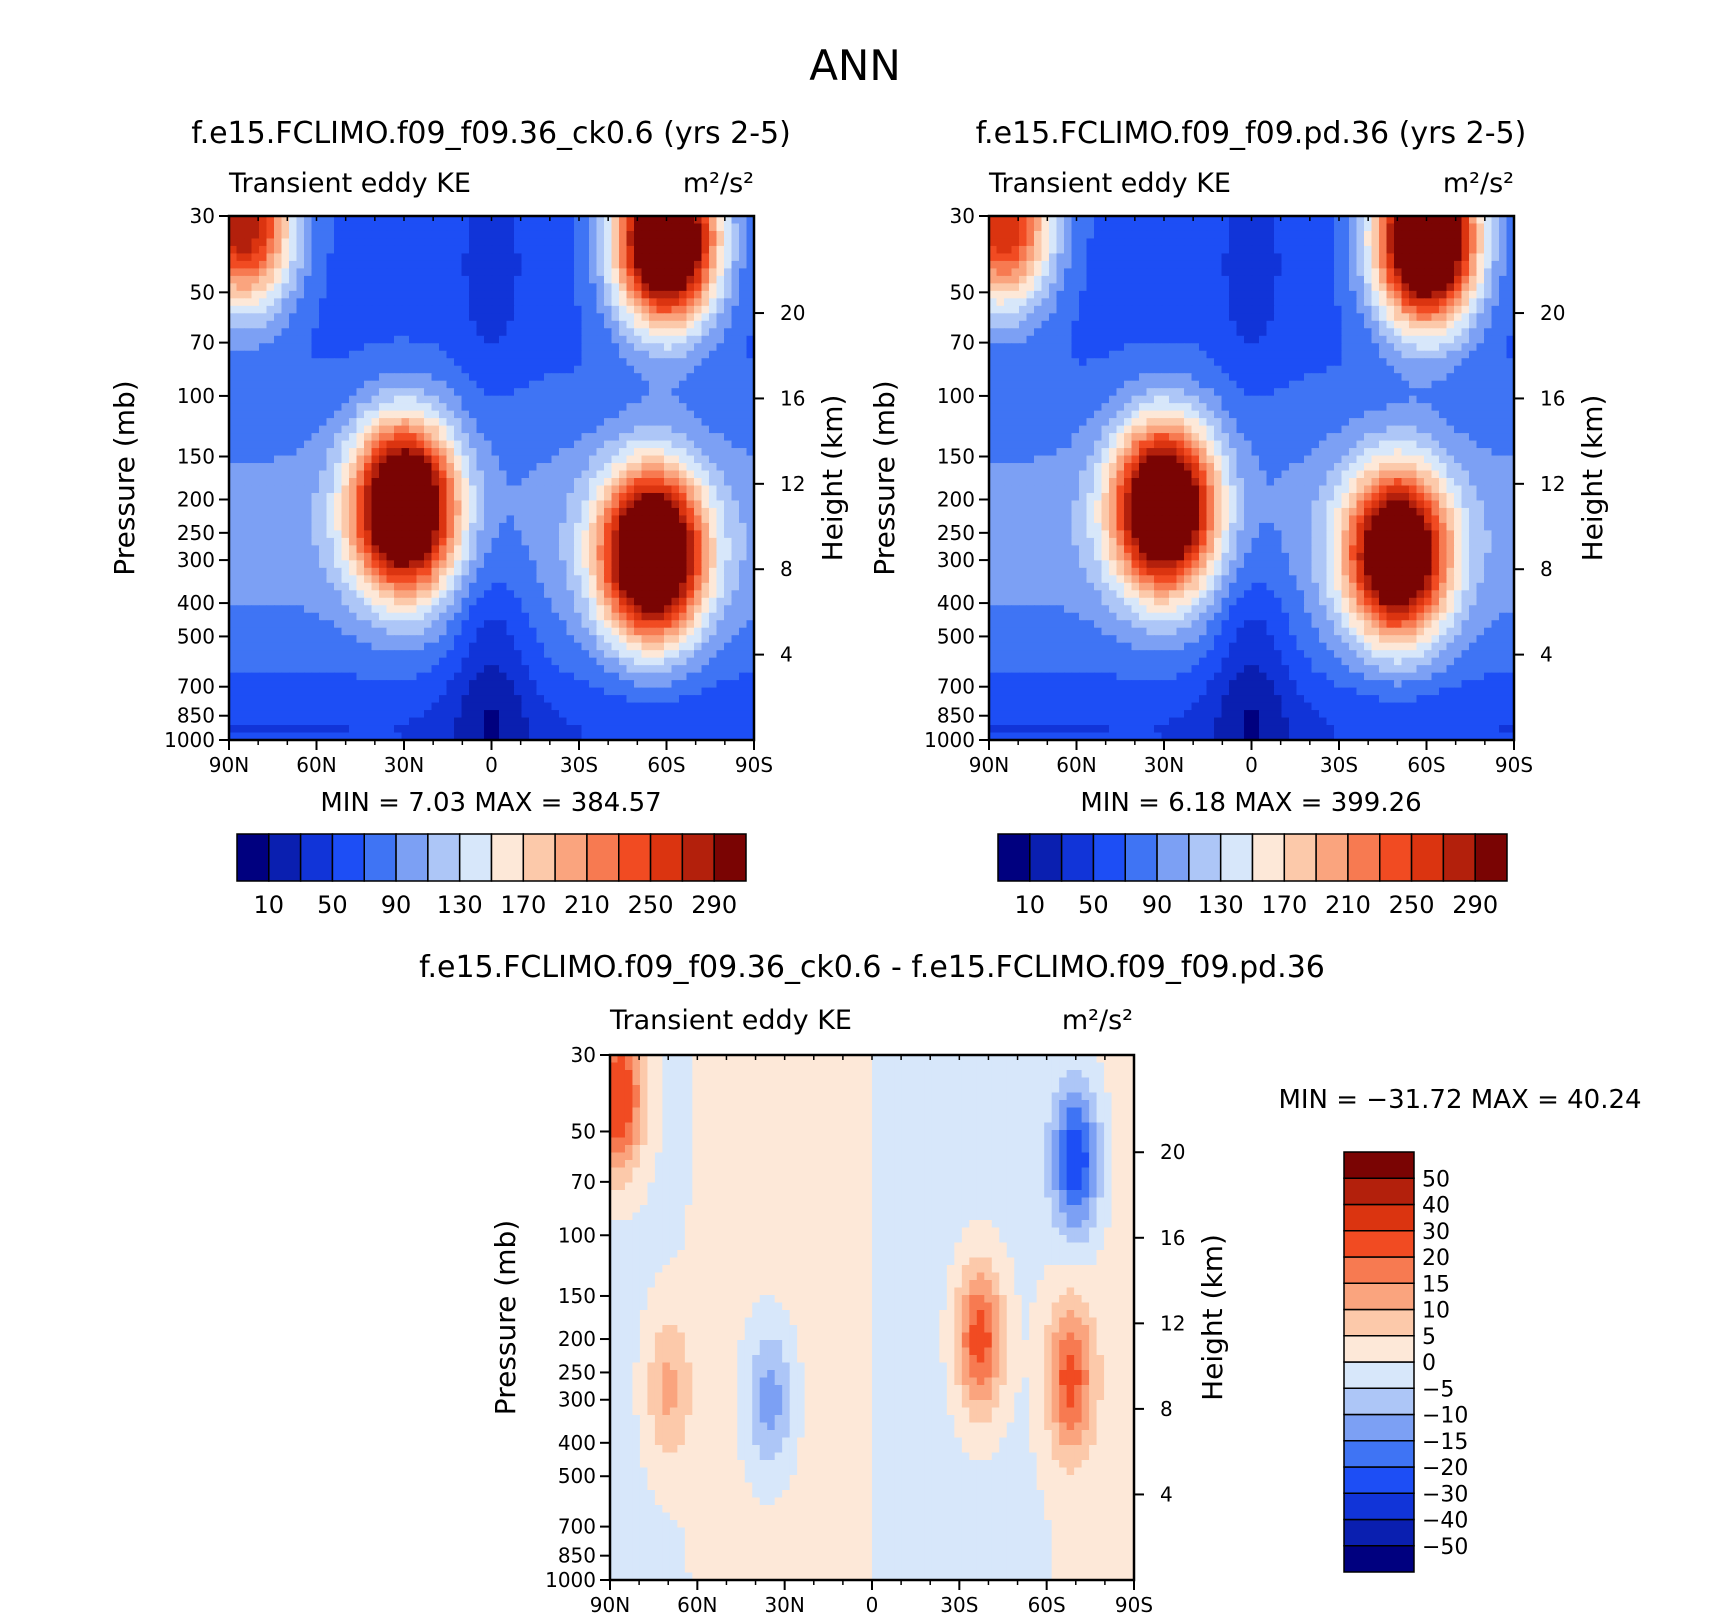 This screenshot has width=1710, height=1617. What do you see at coordinates (587, 905) in the screenshot?
I see `colorbar-tick-label: 210` at bounding box center [587, 905].